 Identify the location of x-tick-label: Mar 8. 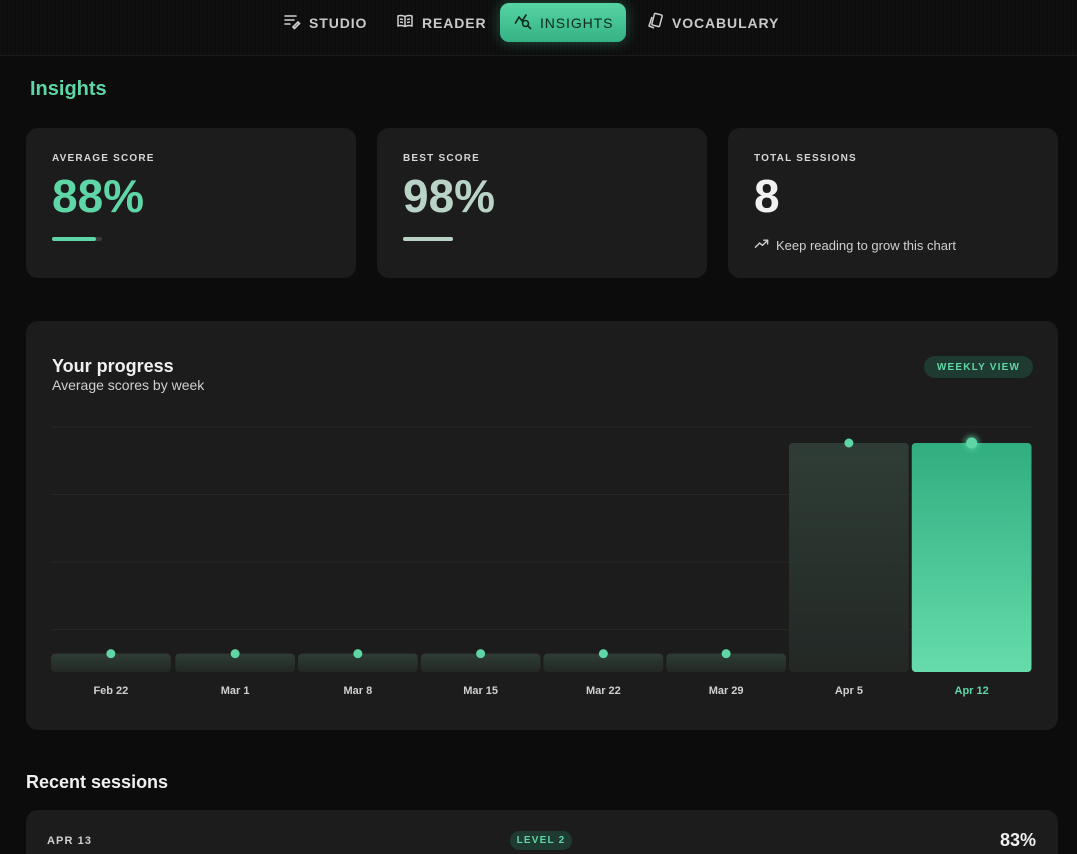
(358, 691).